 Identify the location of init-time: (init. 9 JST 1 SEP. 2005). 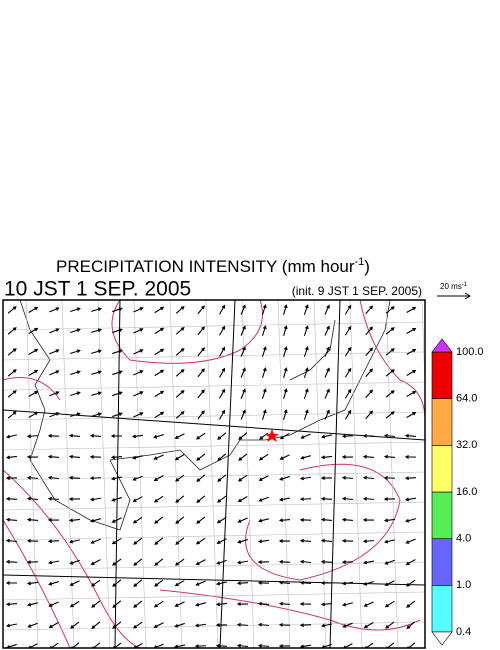
(357, 291).